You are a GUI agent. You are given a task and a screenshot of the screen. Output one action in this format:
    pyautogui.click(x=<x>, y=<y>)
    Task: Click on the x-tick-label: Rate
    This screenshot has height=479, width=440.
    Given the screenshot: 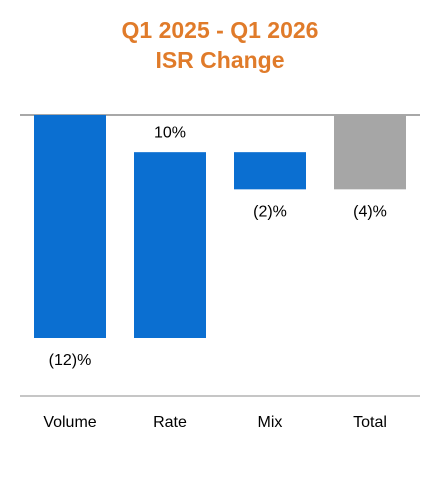 What is the action you would take?
    pyautogui.click(x=170, y=422)
    